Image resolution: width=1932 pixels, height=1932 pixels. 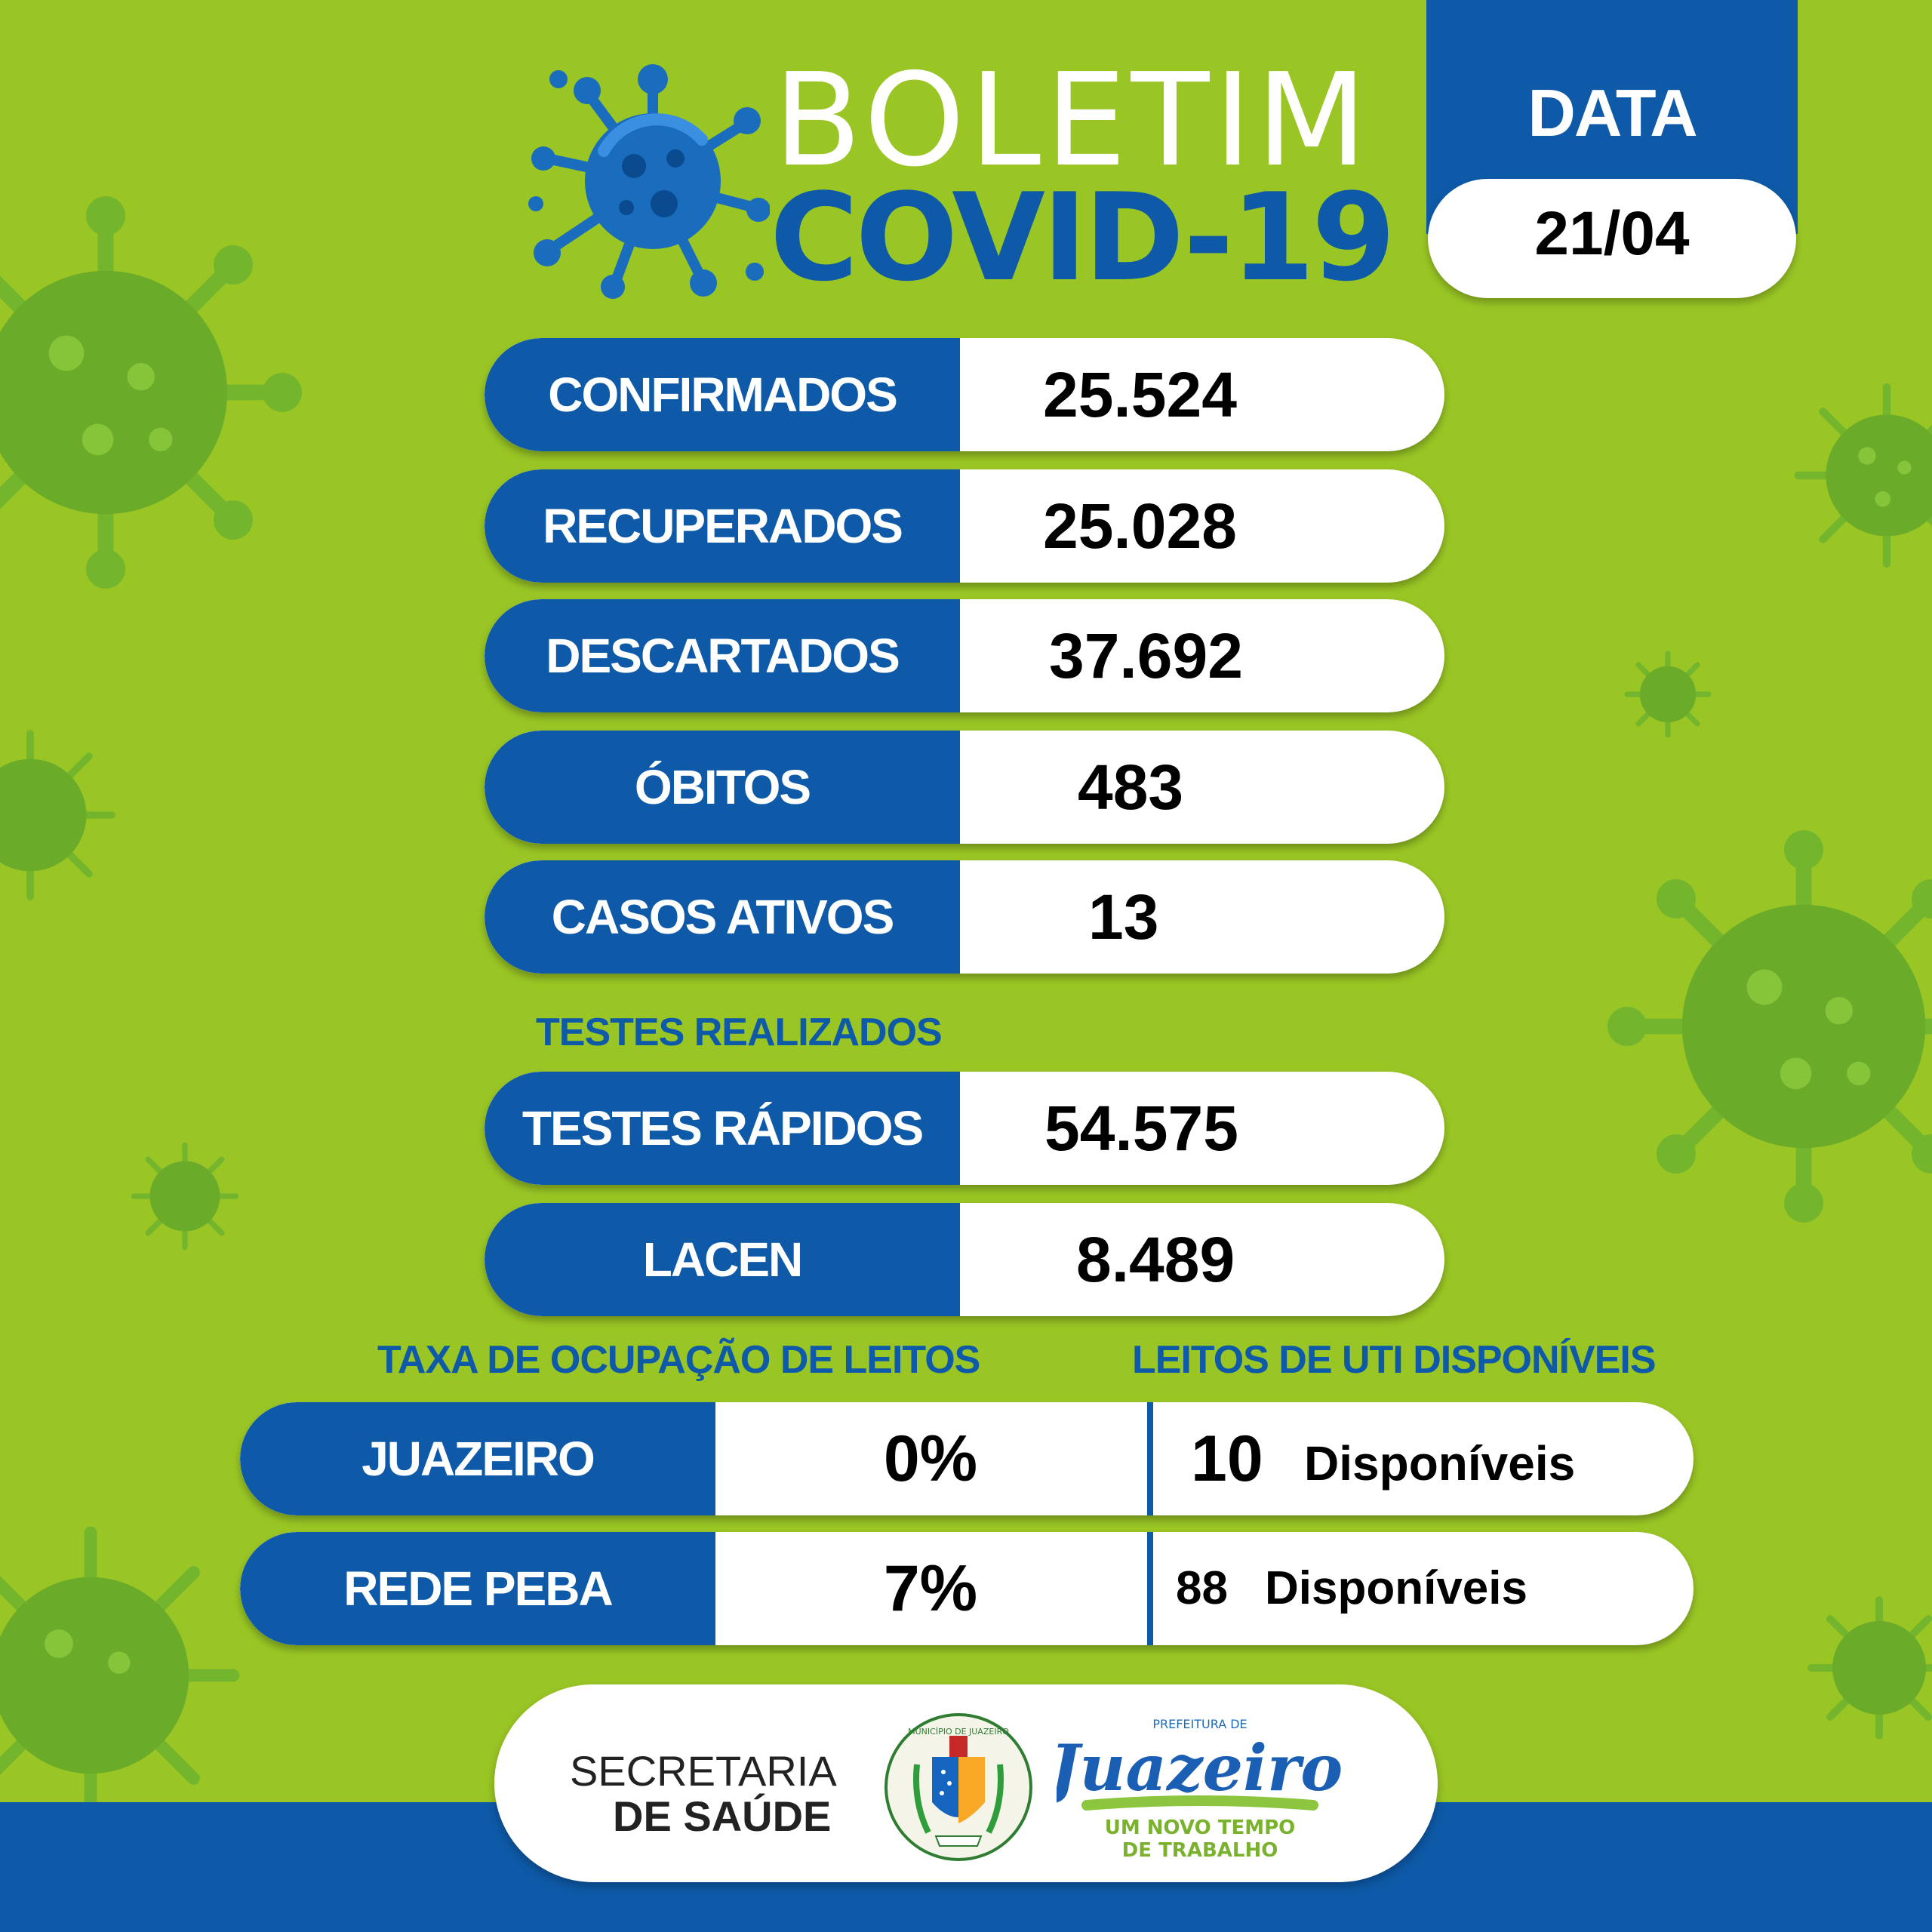 I want to click on stat-row-obitos: ÓBITOS 483, so click(x=964, y=787).